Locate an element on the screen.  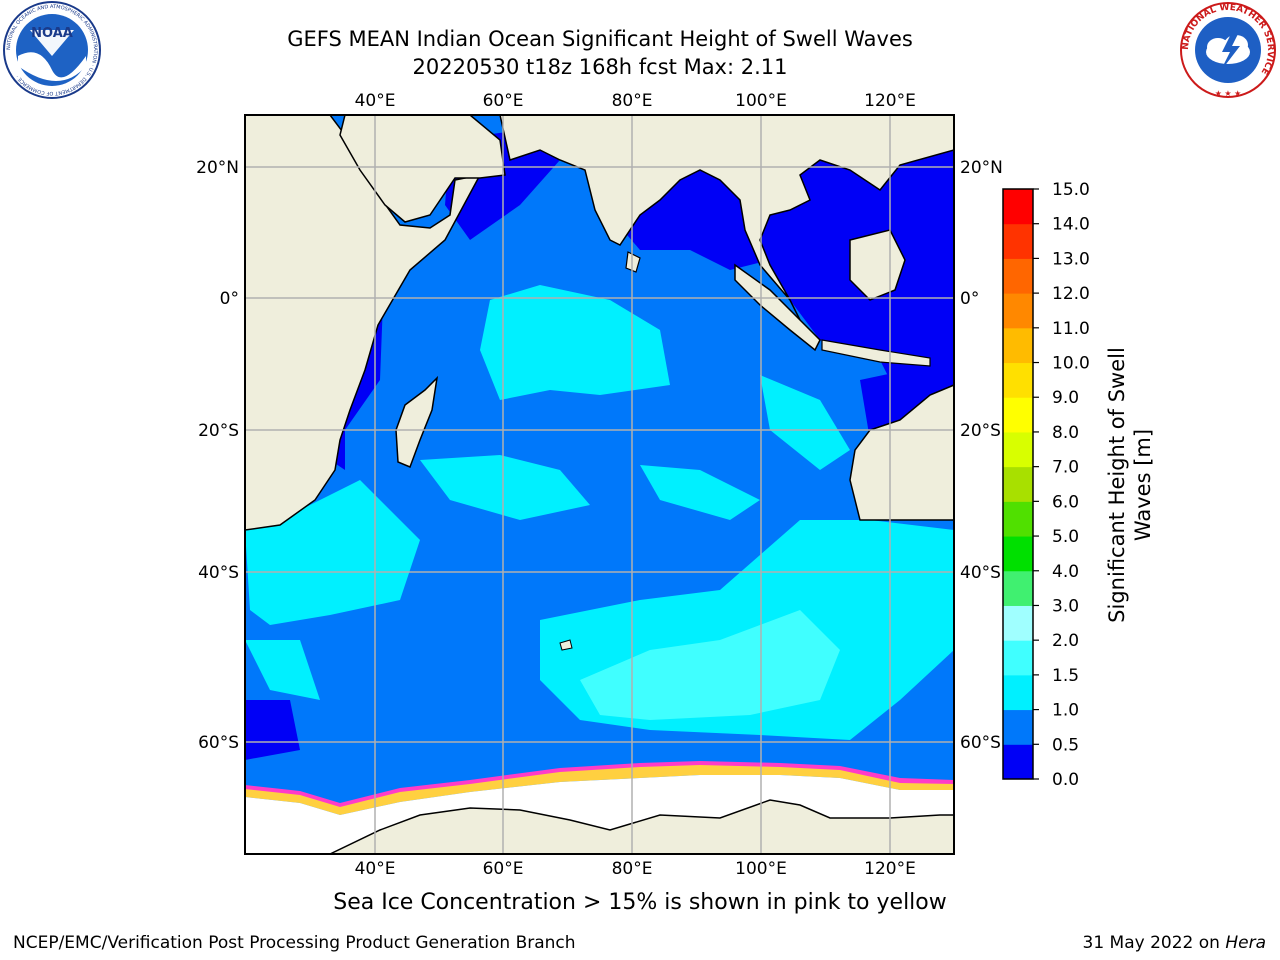
colorbar-tick-label: 9.0 is located at coordinates (1065, 398).